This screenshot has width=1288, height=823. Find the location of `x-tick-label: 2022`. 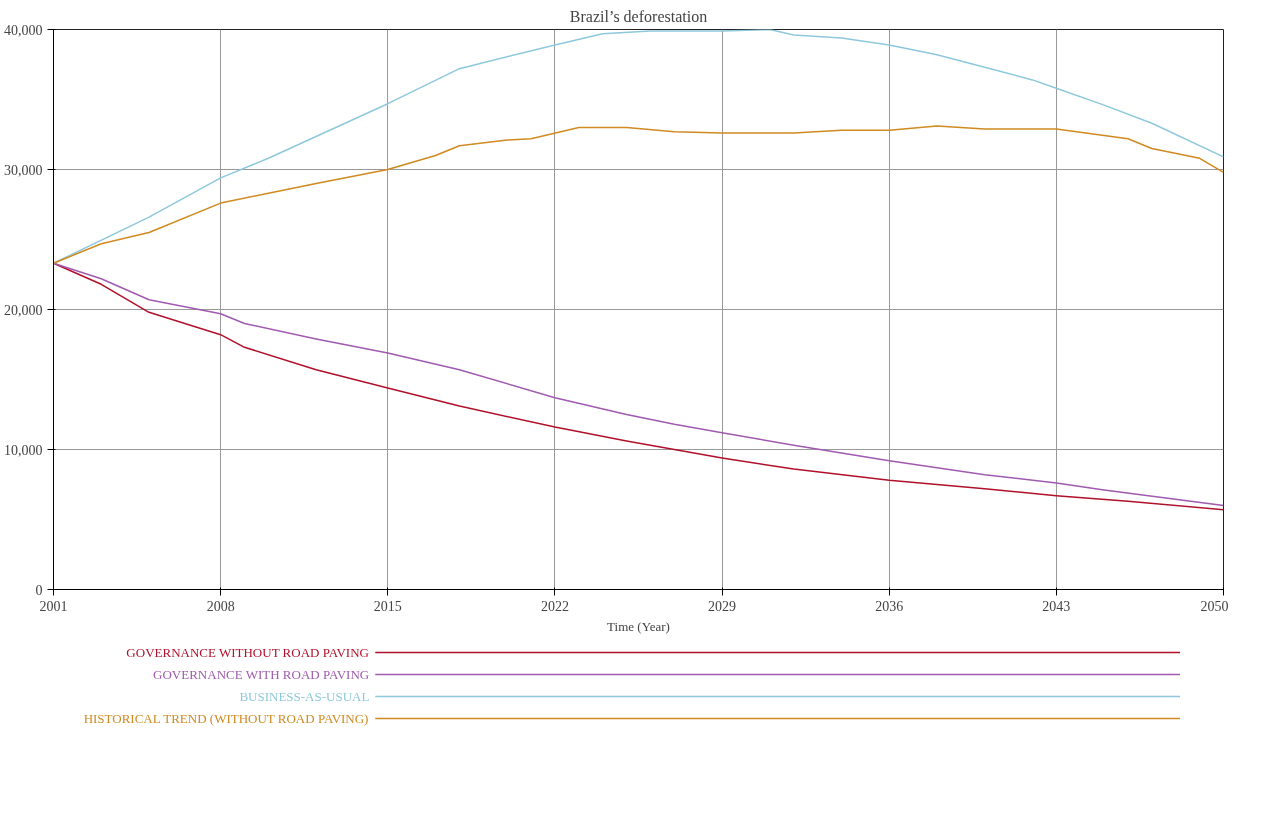

x-tick-label: 2022 is located at coordinates (554, 606).